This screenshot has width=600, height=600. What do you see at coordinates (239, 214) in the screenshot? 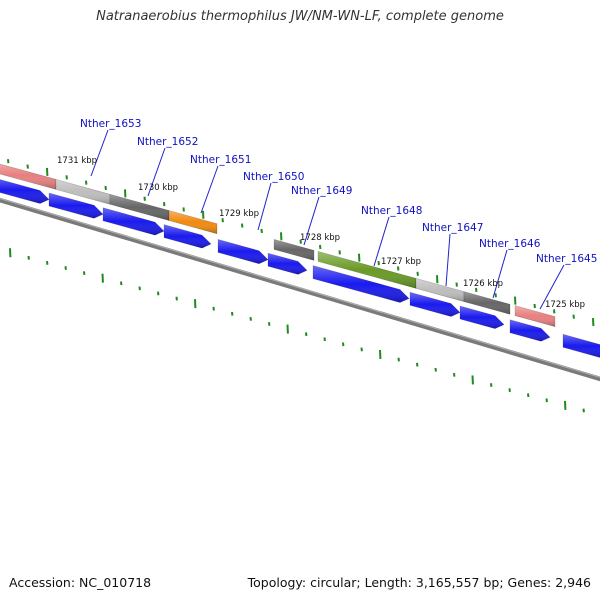
I see `kbp-scale-label: 1729 kbp` at bounding box center [239, 214].